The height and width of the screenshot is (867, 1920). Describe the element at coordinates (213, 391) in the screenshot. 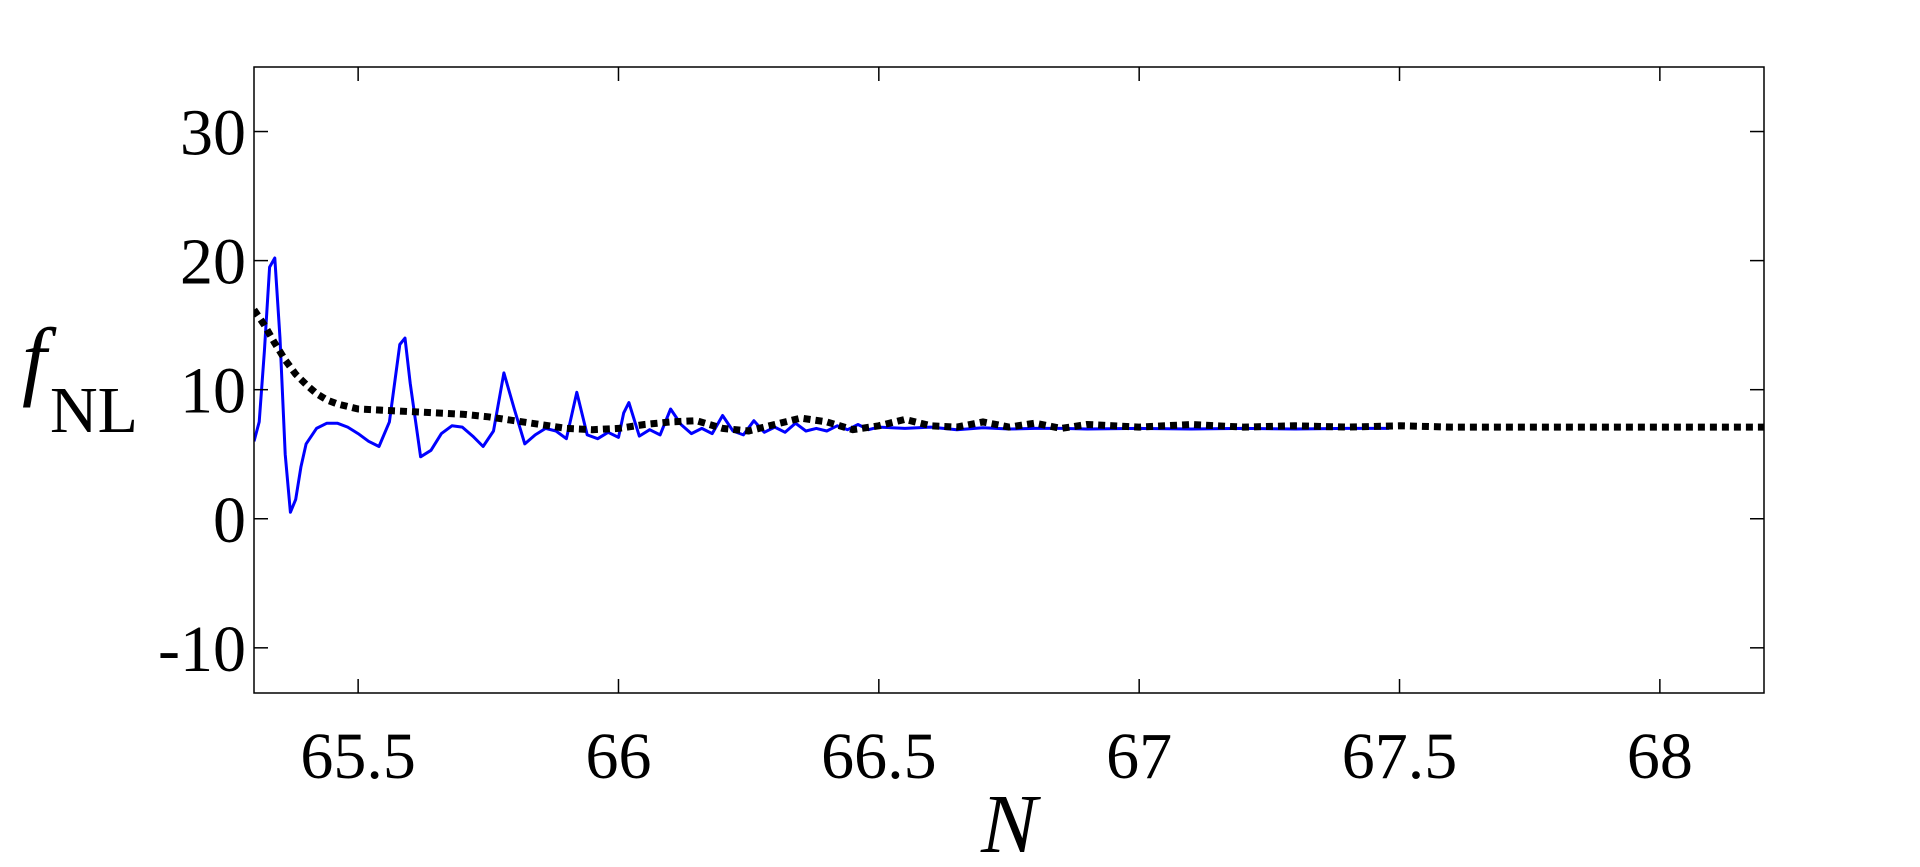

I see `y-tick-label: 10` at that location.